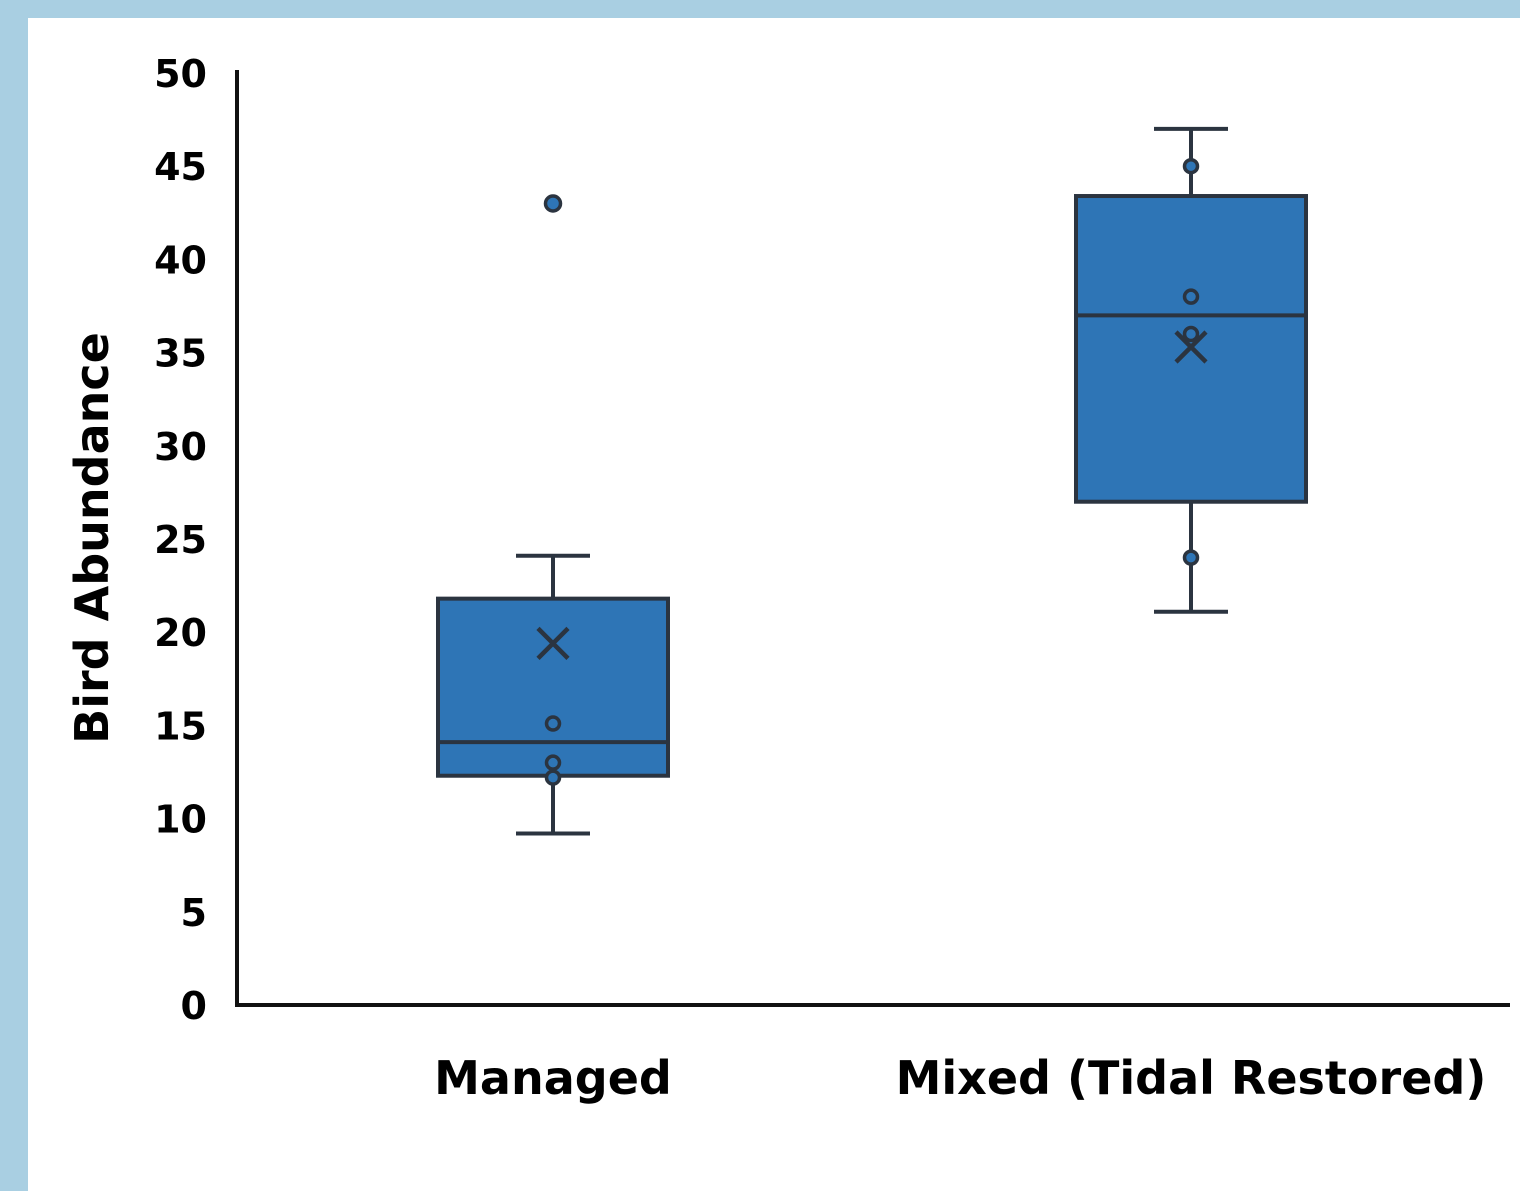  Describe the element at coordinates (1191, 1078) in the screenshot. I see `x-category-label: Mixed (Tidal Restored)` at that location.